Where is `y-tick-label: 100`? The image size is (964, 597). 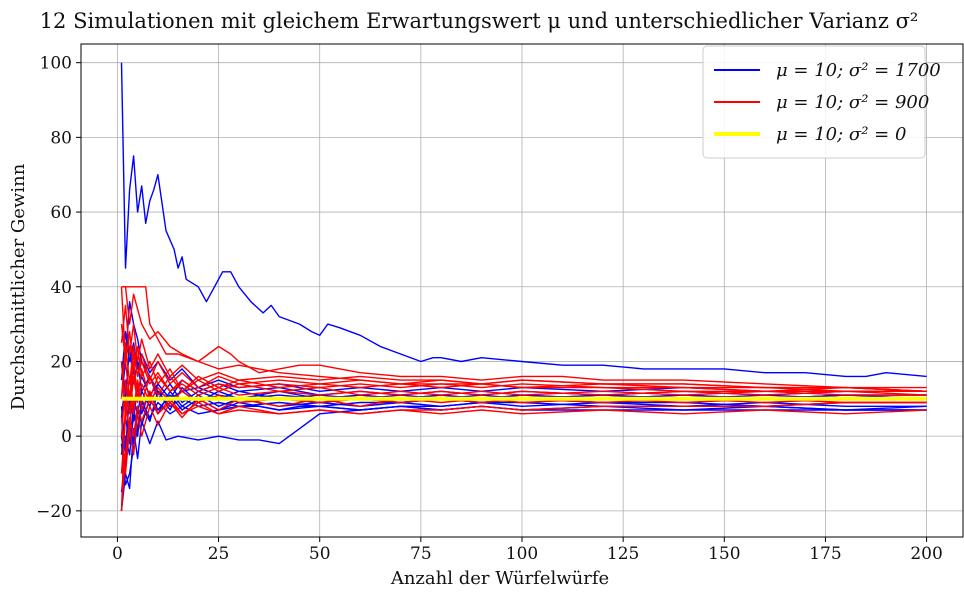 y-tick-label: 100 is located at coordinates (56, 64).